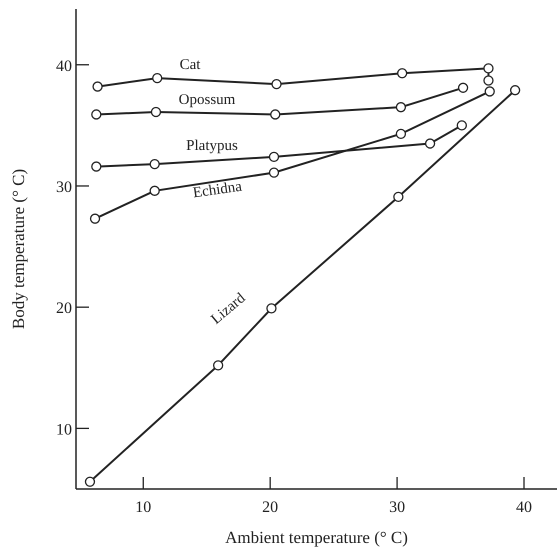 The width and height of the screenshot is (557, 555). I want to click on series-label: Opossum, so click(207, 100).